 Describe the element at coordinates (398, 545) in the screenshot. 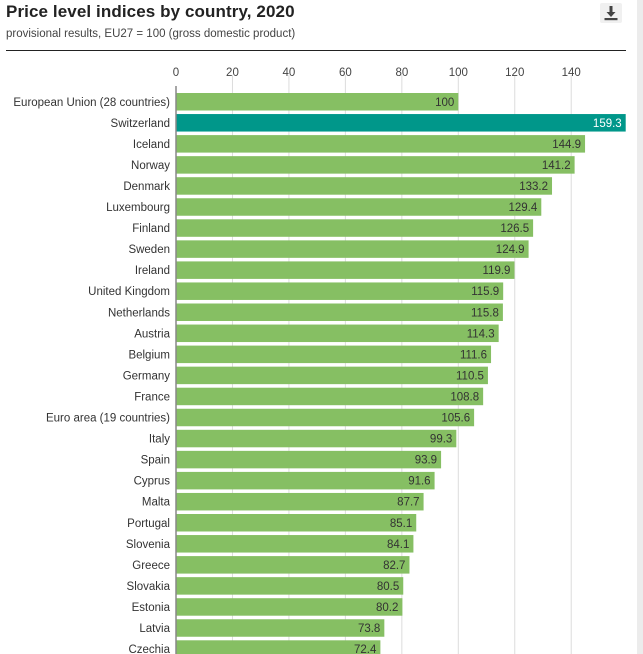

I see `value-label: 84.1` at that location.